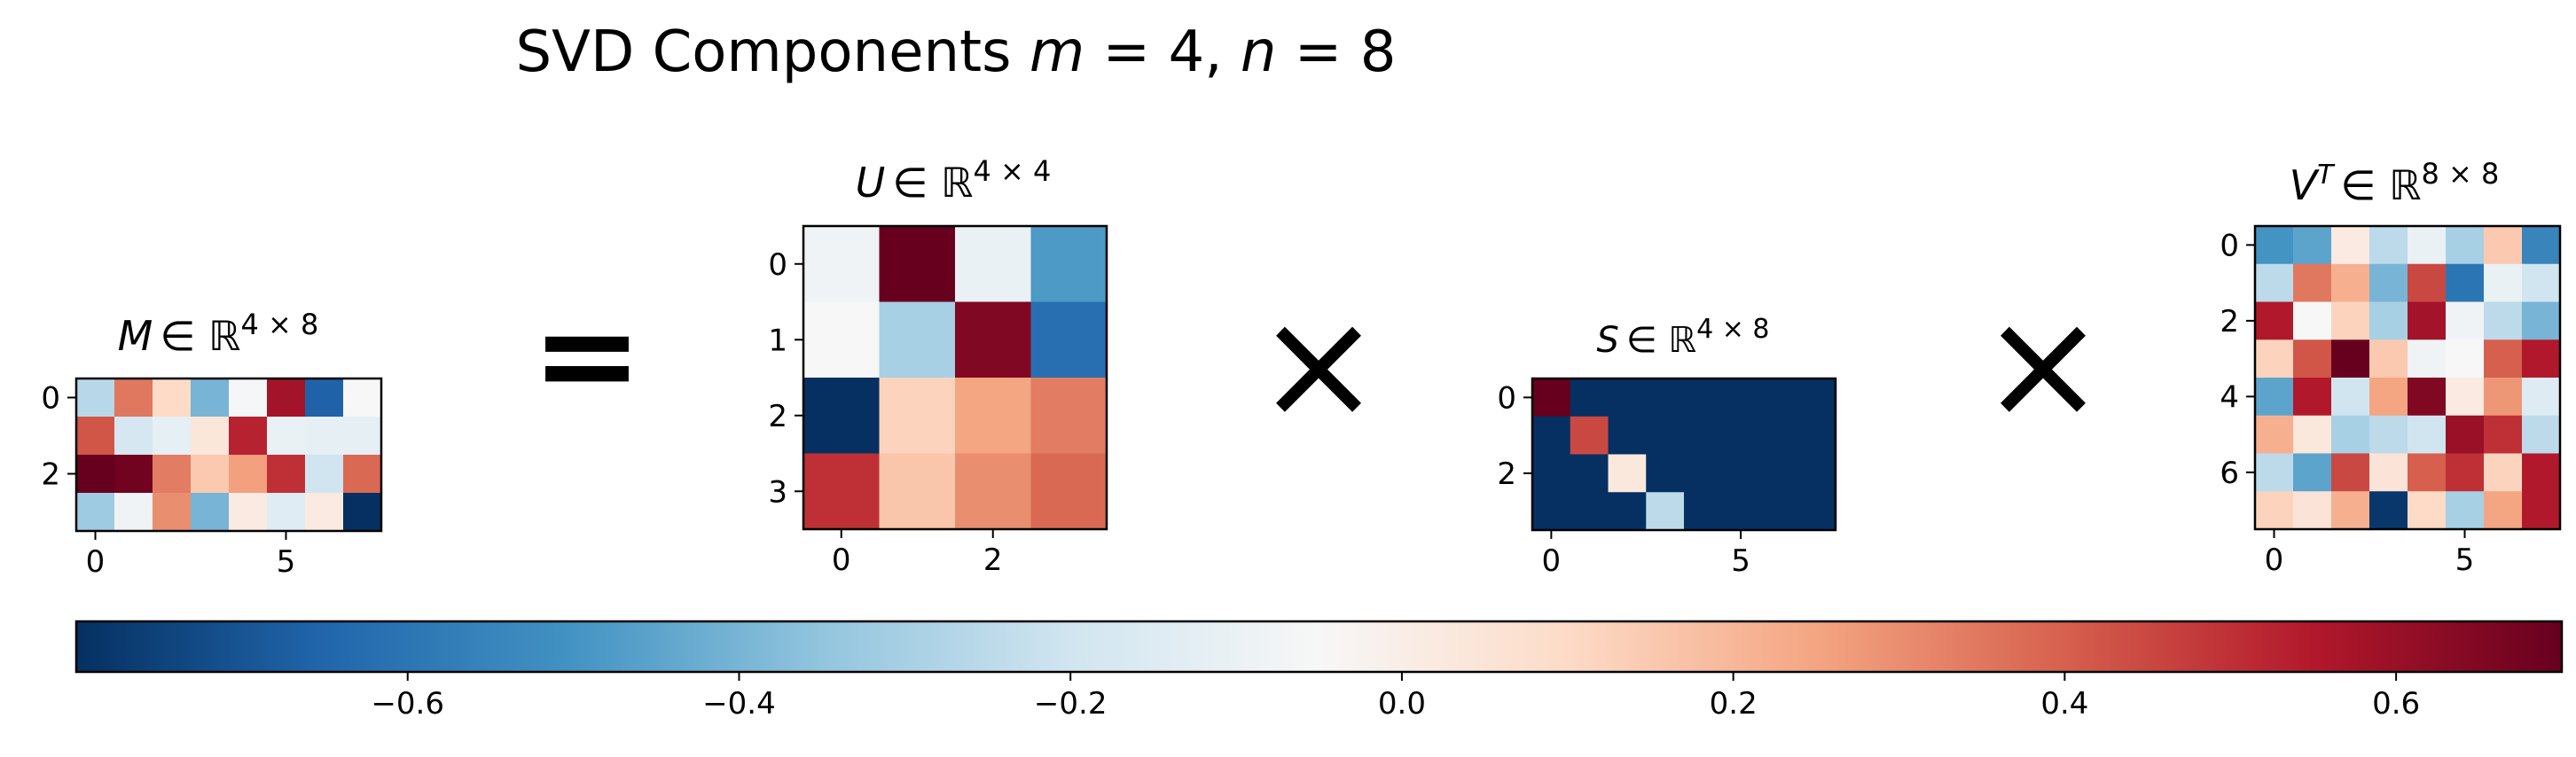  I want to click on matrix-u-title: U ∈ ℝ4 × 4, so click(954, 180).